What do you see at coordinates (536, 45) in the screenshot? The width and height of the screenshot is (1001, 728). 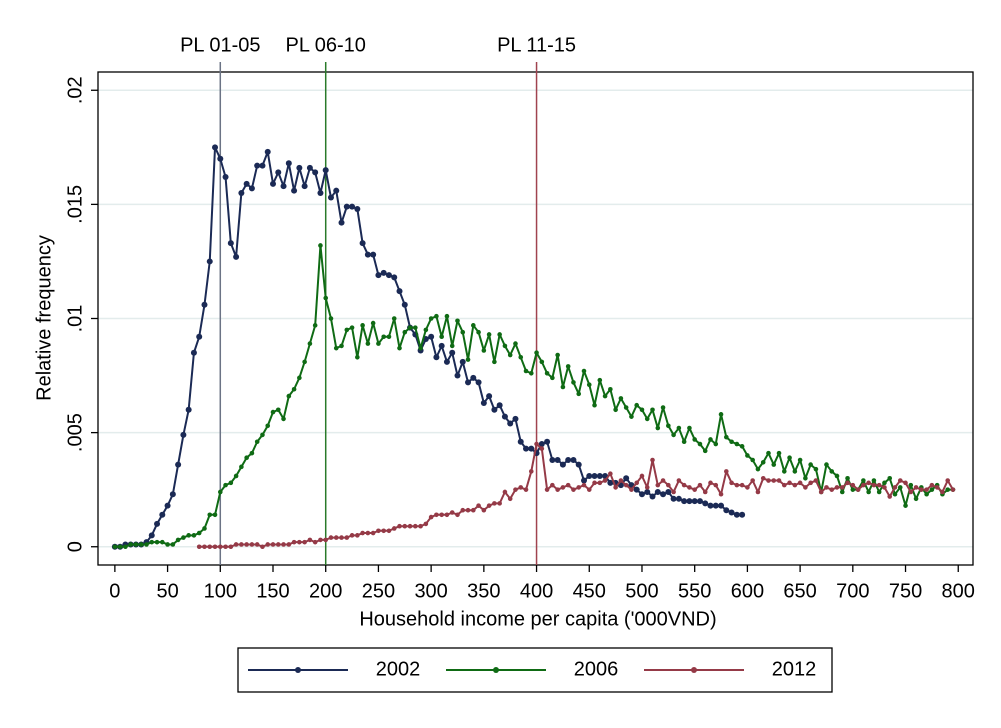 I see `reference-label: PL 11-15` at bounding box center [536, 45].